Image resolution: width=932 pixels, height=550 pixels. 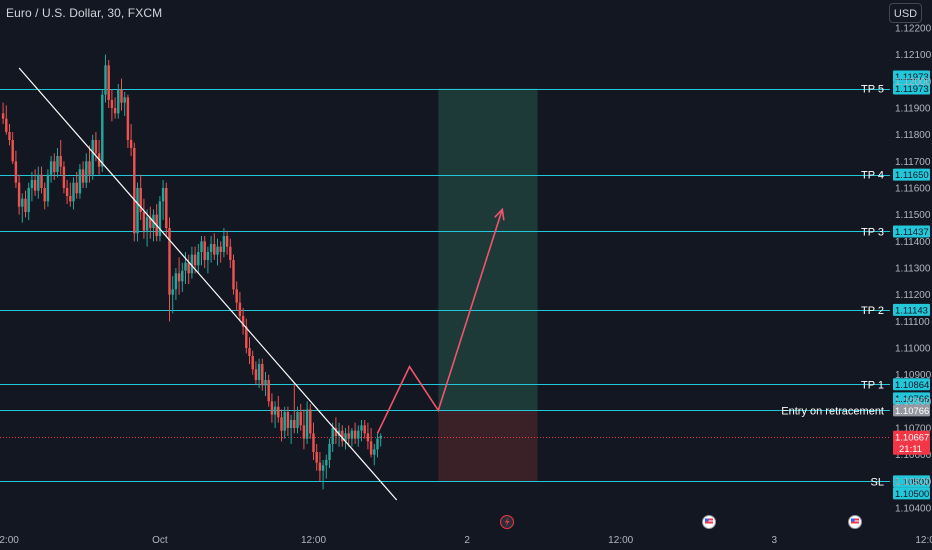 What do you see at coordinates (912, 494) in the screenshot?
I see `price-tag-text: 1.10500` at bounding box center [912, 494].